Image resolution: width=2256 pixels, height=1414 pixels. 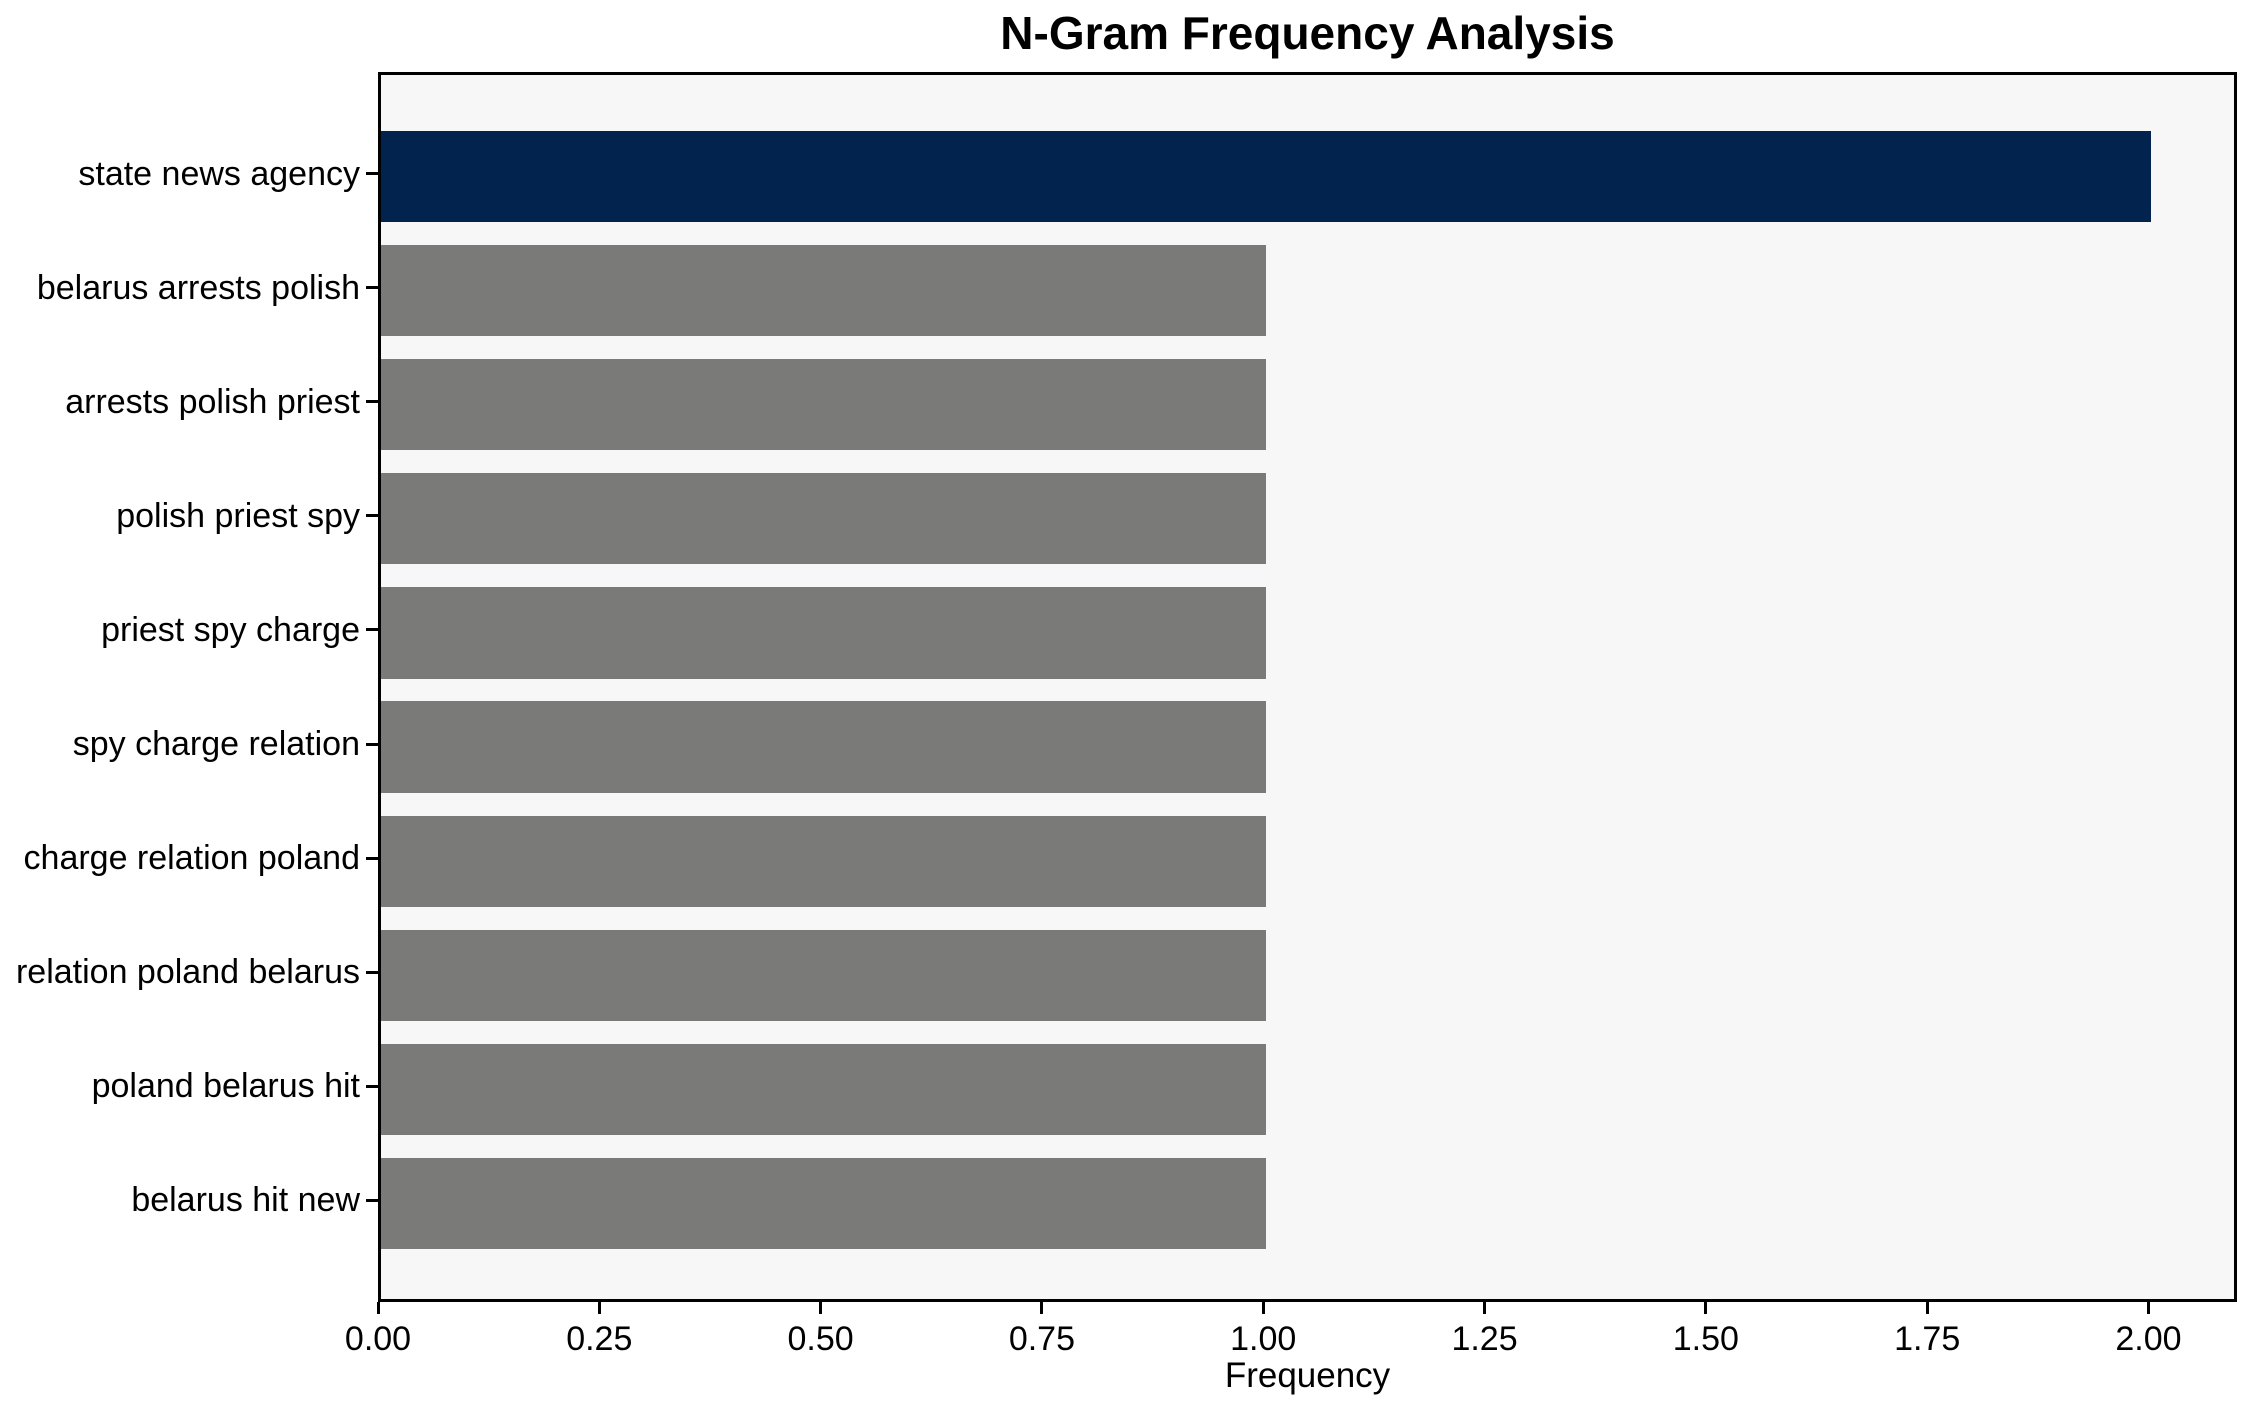 I want to click on x-tick-label-1.00: 1.00, so click(x=1263, y=1339).